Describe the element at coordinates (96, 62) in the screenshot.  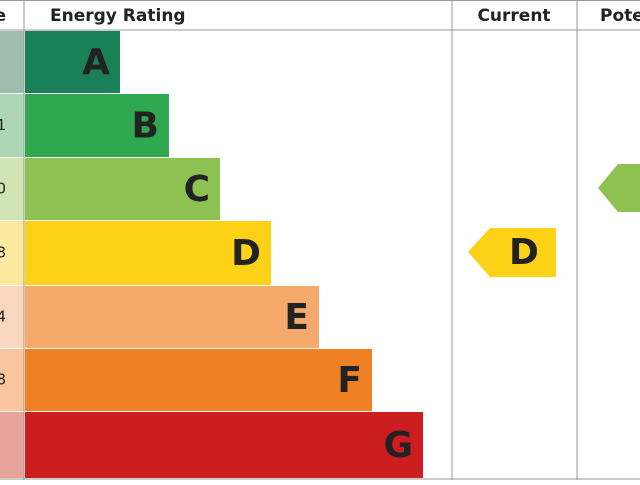
I see `band-letter: A` at that location.